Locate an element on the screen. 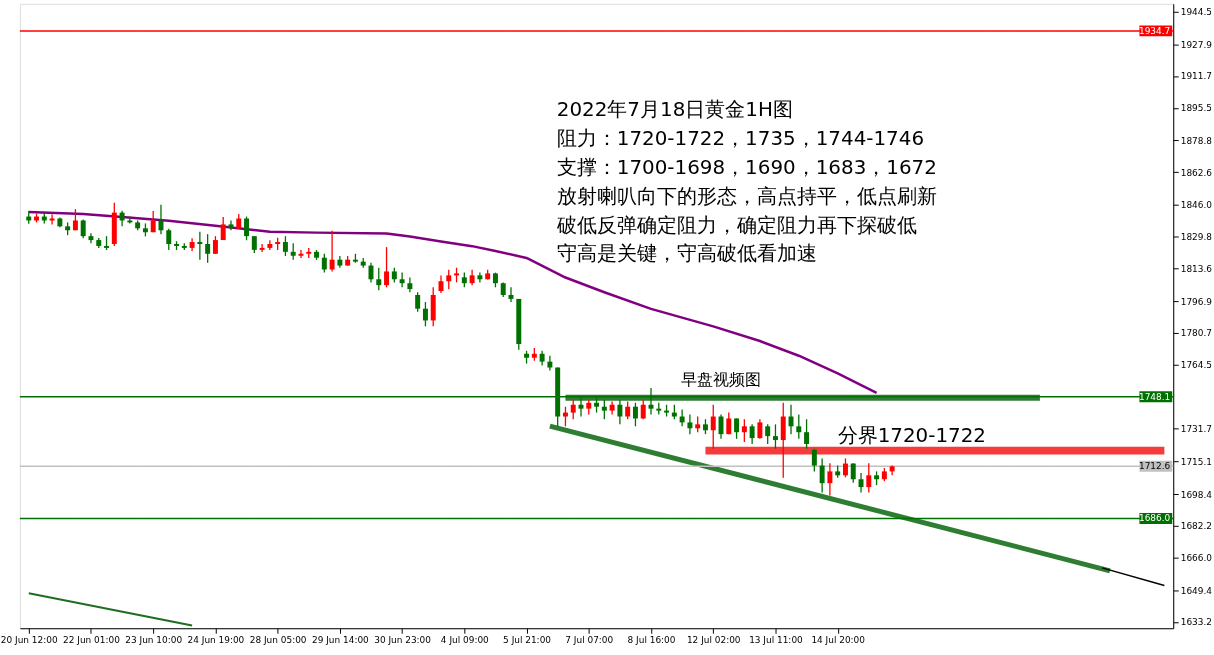 This screenshot has height=655, width=1214. annotation: 阻力：1720-1722，1735，1744-1746 is located at coordinates (740, 139).